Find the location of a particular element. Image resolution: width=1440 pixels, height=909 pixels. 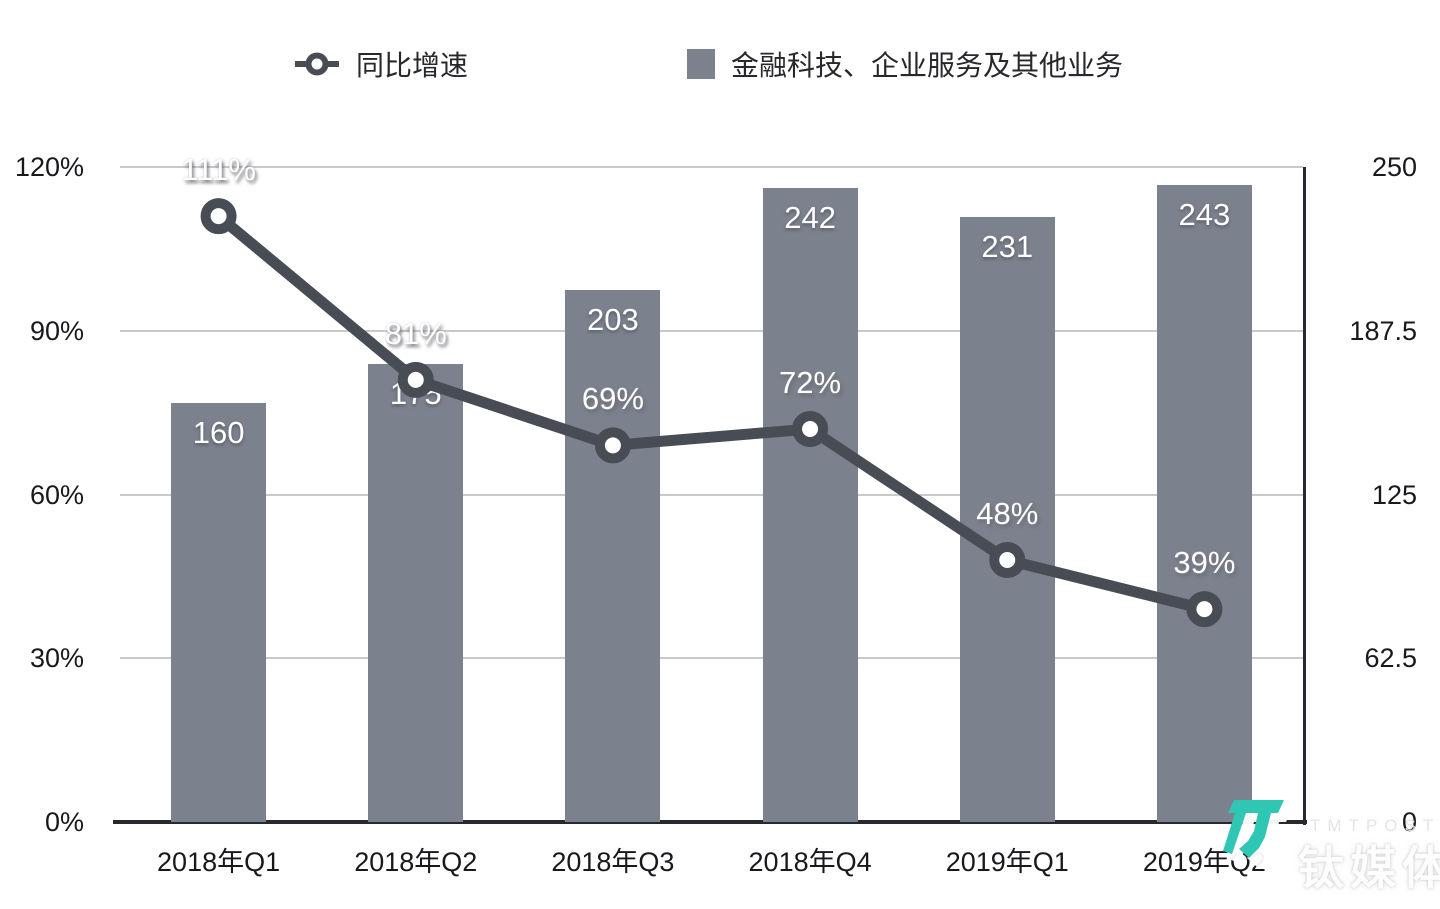

x-axis-label: 2018年Q4 is located at coordinates (810, 862).